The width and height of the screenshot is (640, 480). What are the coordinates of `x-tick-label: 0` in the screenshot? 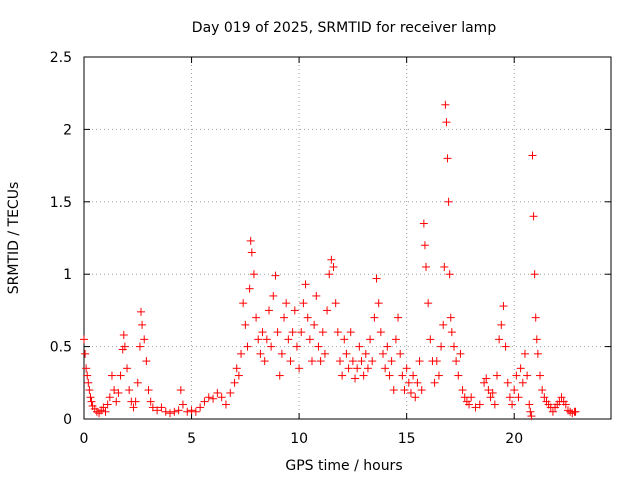 It's located at (84, 439).